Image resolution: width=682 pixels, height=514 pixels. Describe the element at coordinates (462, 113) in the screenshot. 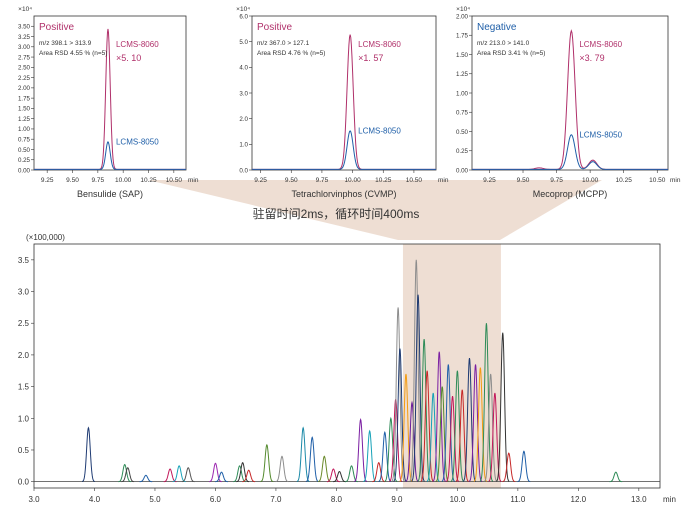

I see `y-tick-label: 0.75` at that location.